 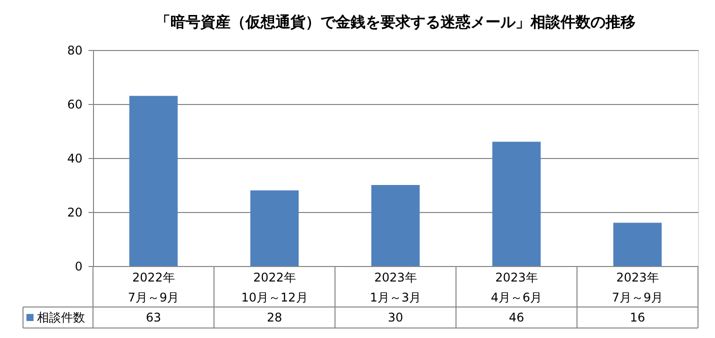 What do you see at coordinates (74, 105) in the screenshot?
I see `y-tick-label: 60` at bounding box center [74, 105].